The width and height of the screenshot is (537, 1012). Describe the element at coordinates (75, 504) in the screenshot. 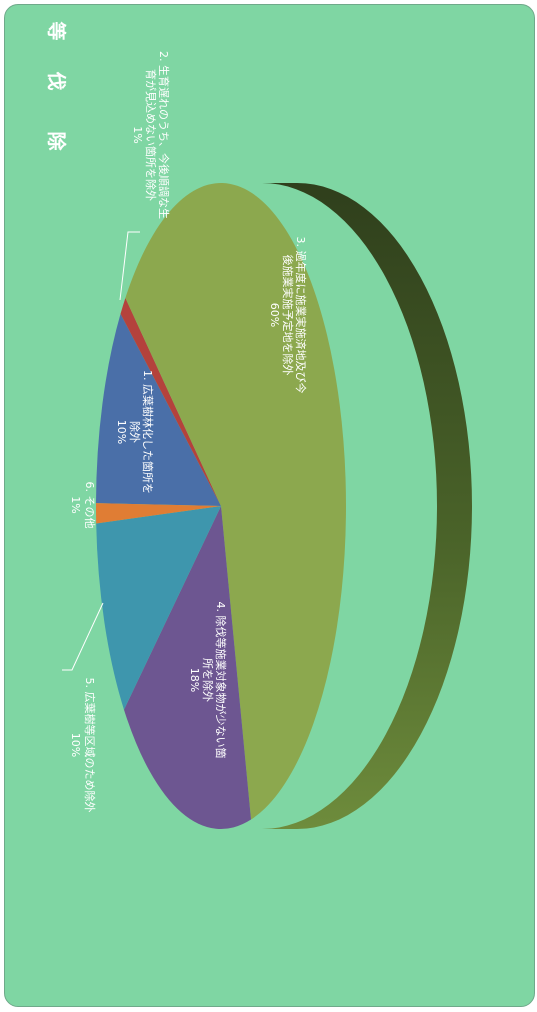

I see `slice-label-6-value: 1%` at that location.